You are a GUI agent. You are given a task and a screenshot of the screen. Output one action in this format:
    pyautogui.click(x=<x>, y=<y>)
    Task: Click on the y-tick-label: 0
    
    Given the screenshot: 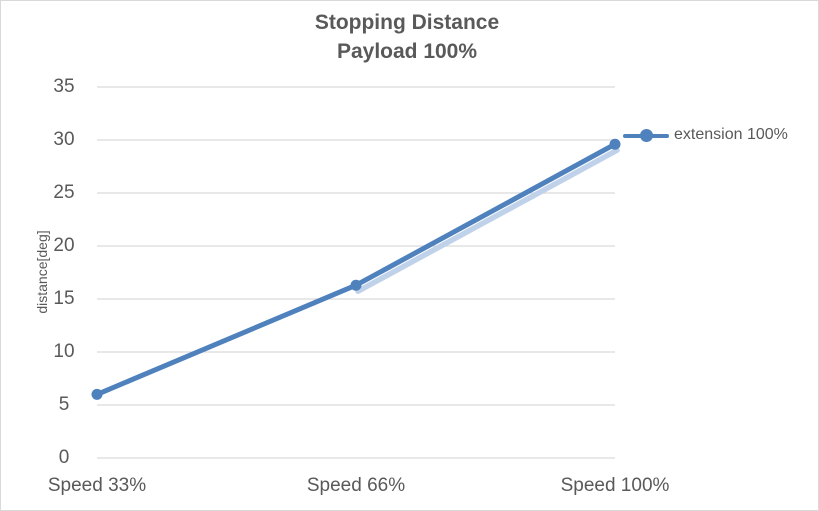 What is the action you would take?
    pyautogui.click(x=64, y=457)
    